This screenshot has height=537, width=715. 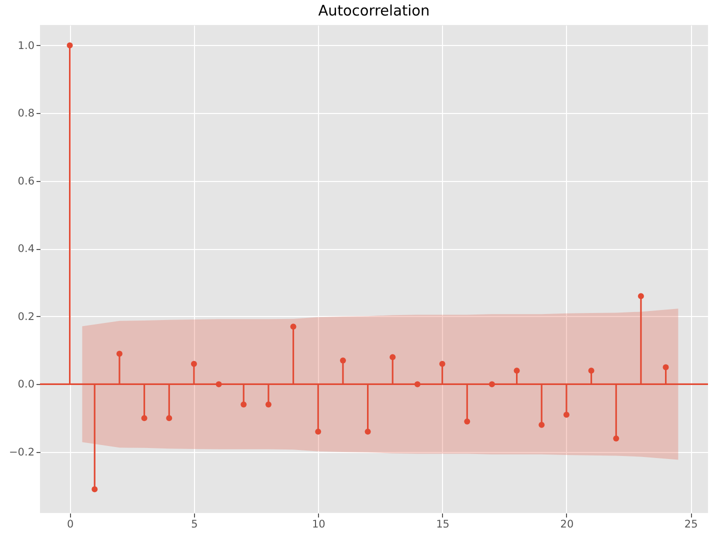 I want to click on x-tick-label: 5, so click(x=194, y=524).